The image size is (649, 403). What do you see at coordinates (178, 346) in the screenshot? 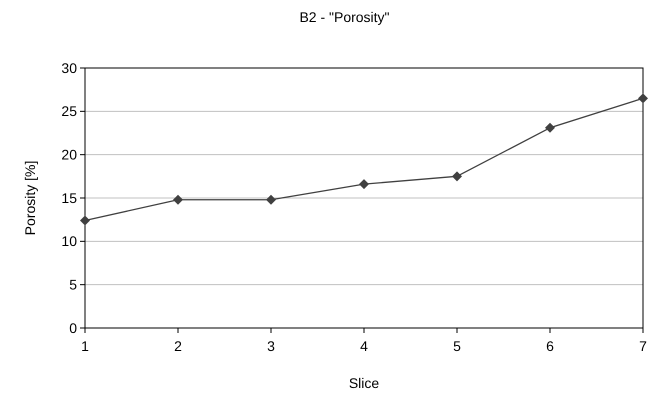
I see `x-tick-label: 2` at bounding box center [178, 346].